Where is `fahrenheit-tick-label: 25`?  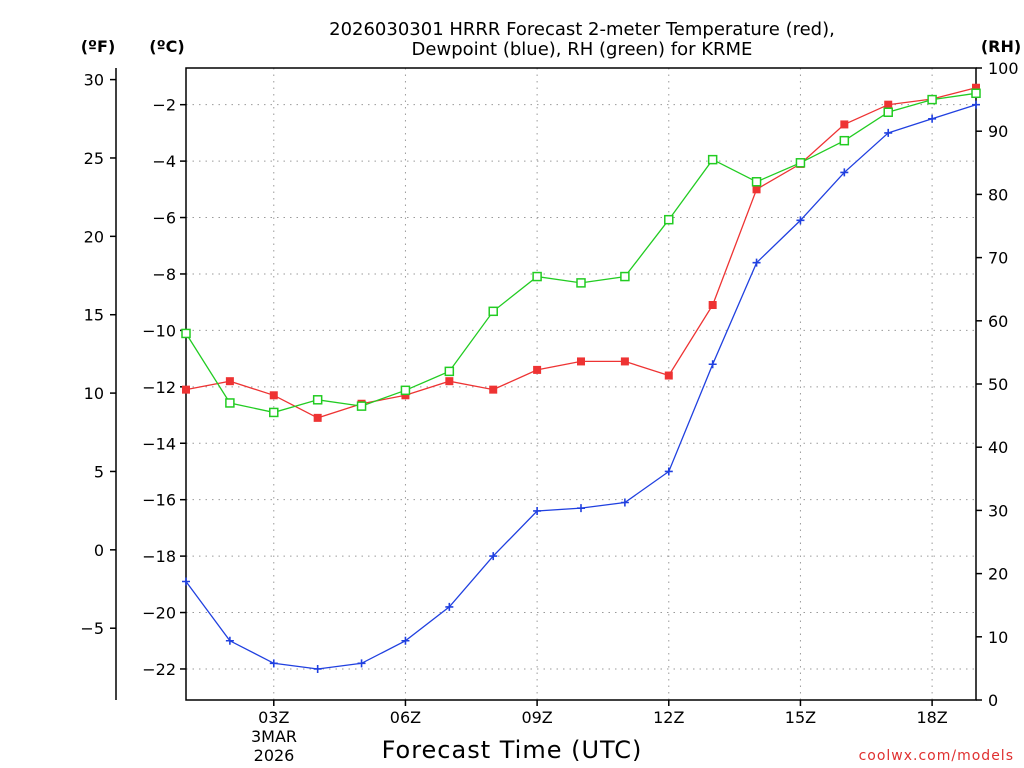 fahrenheit-tick-label: 25 is located at coordinates (94, 158).